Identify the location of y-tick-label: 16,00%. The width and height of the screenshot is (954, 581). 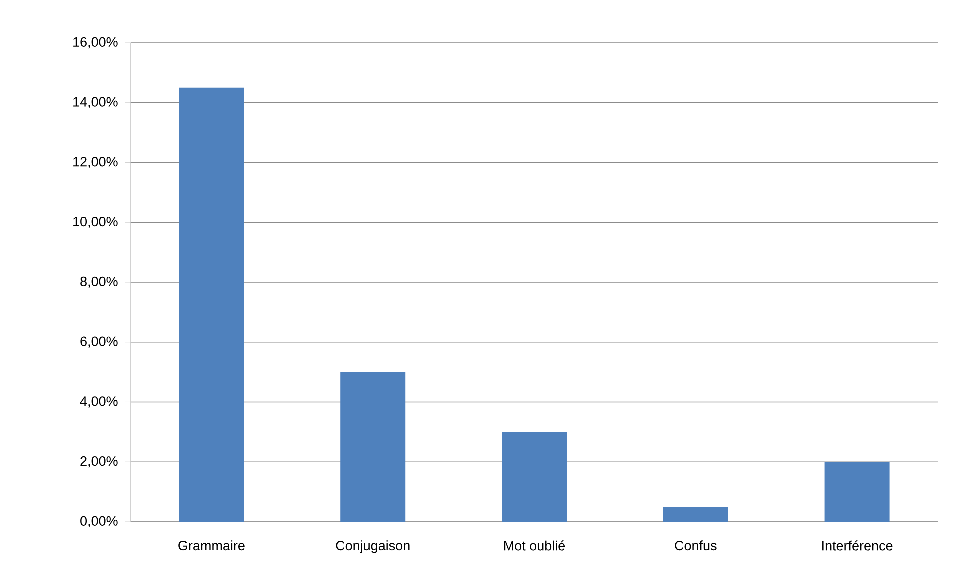
(96, 43).